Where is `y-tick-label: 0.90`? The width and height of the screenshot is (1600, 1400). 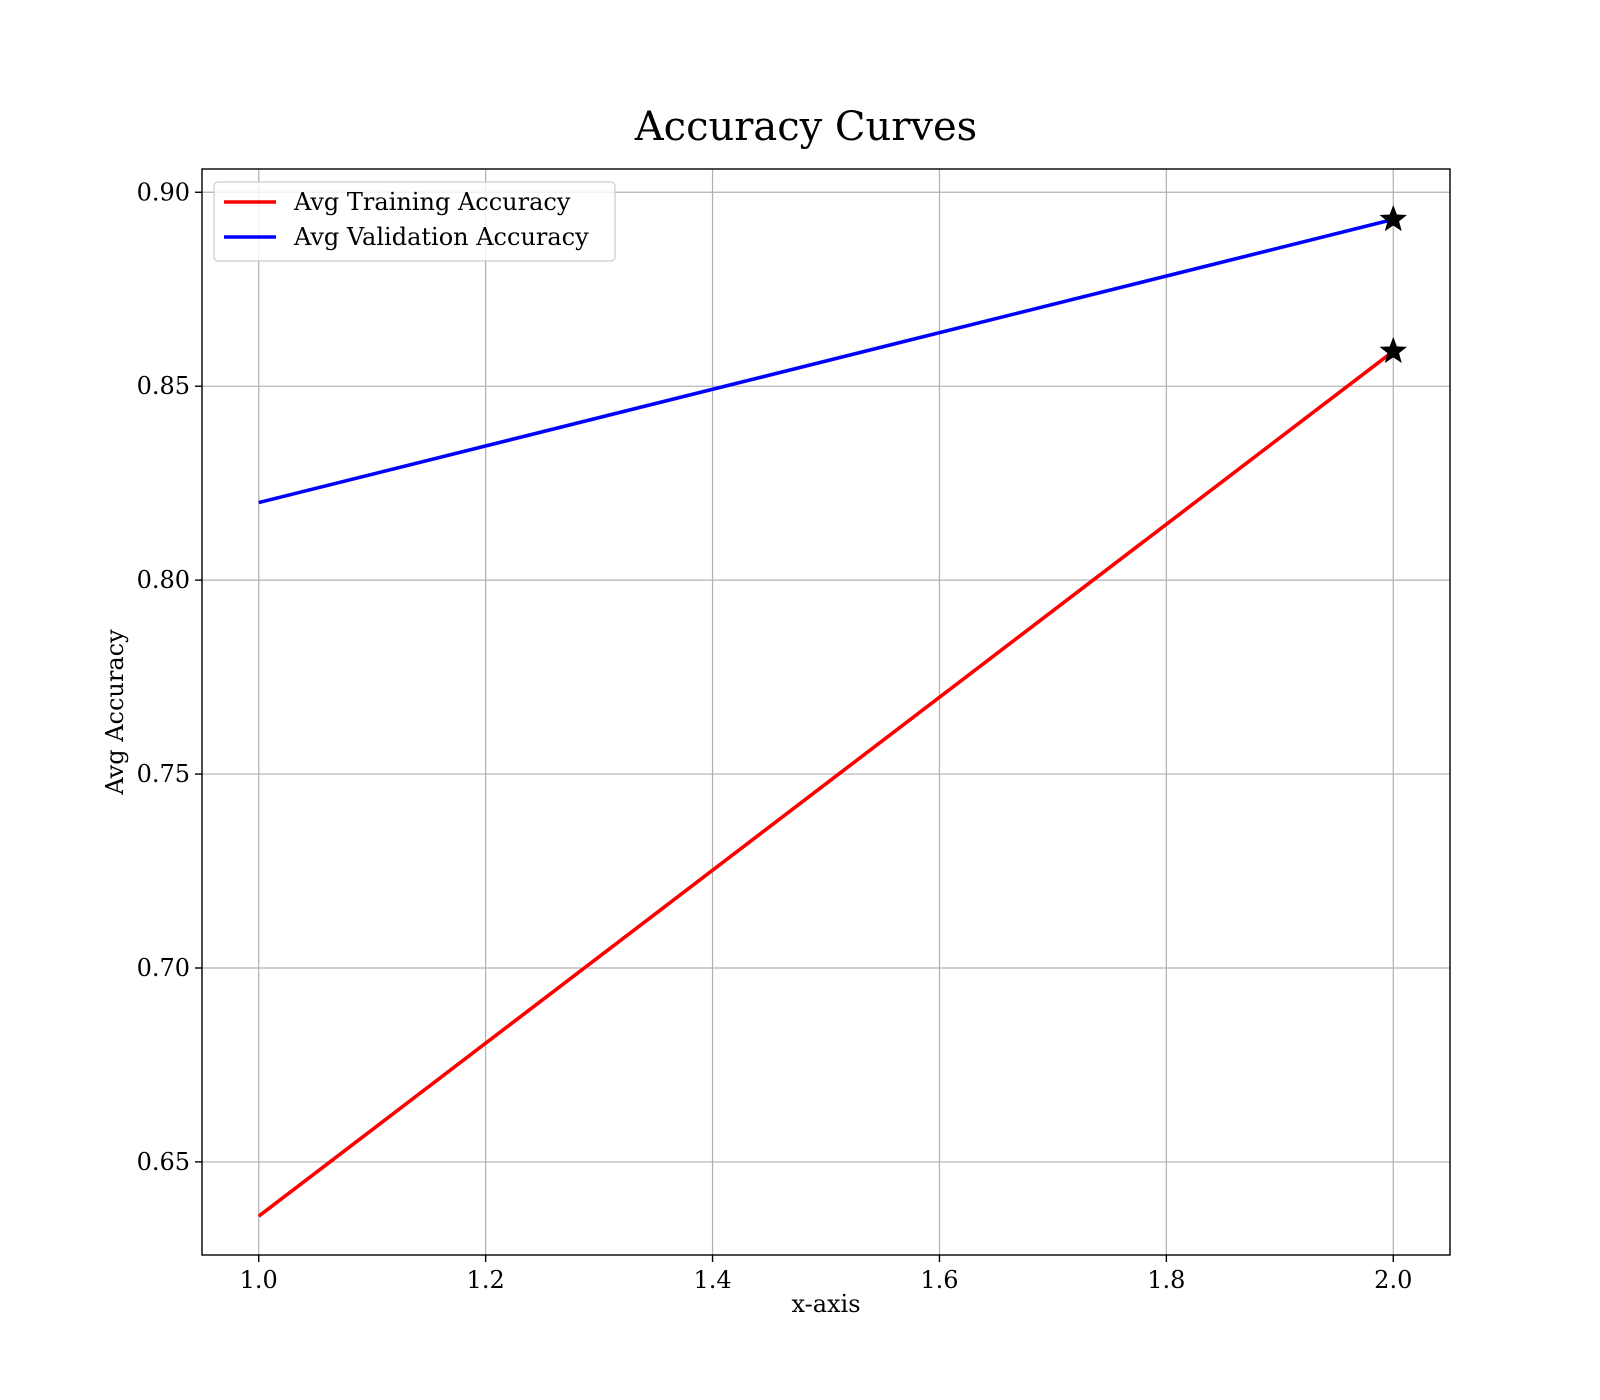
y-tick-label: 0.90 is located at coordinates (163, 192).